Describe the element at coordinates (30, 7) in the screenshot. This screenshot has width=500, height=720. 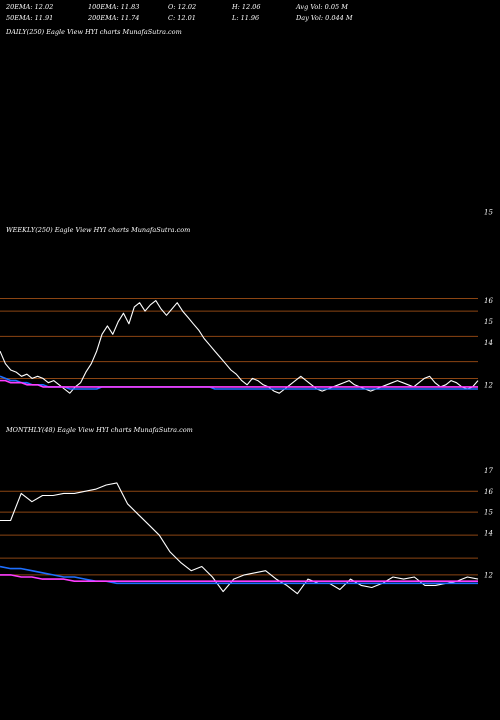
I see `stat-20ema: 20EMA: 12.02` at that location.